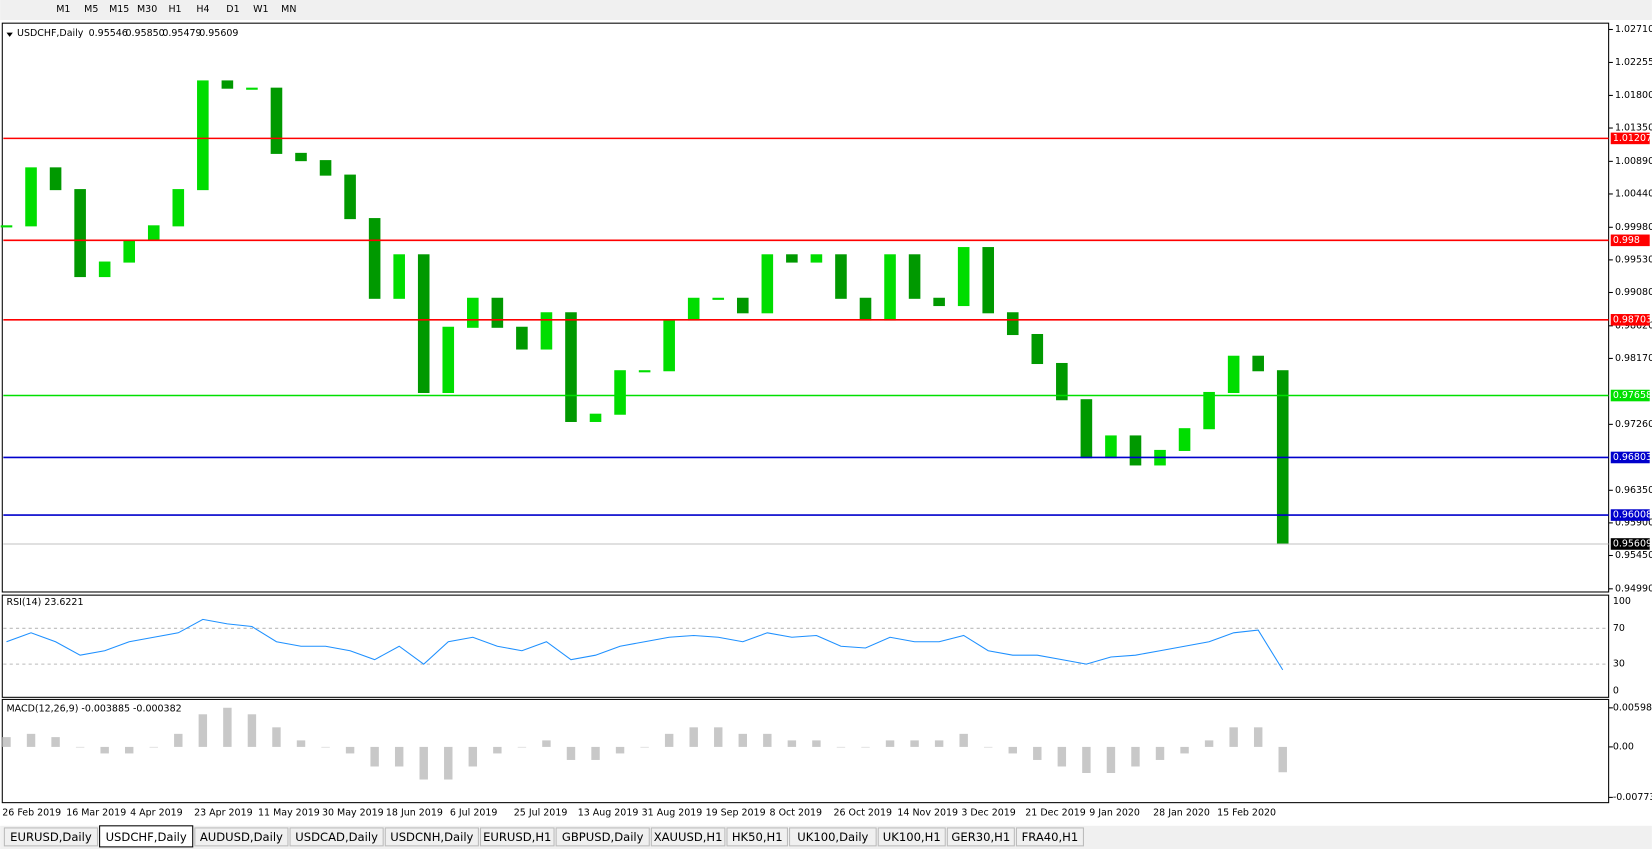 The height and width of the screenshot is (849, 1652). Describe the element at coordinates (1114, 813) in the screenshot. I see `date-label: 9 Jan 2020` at that location.